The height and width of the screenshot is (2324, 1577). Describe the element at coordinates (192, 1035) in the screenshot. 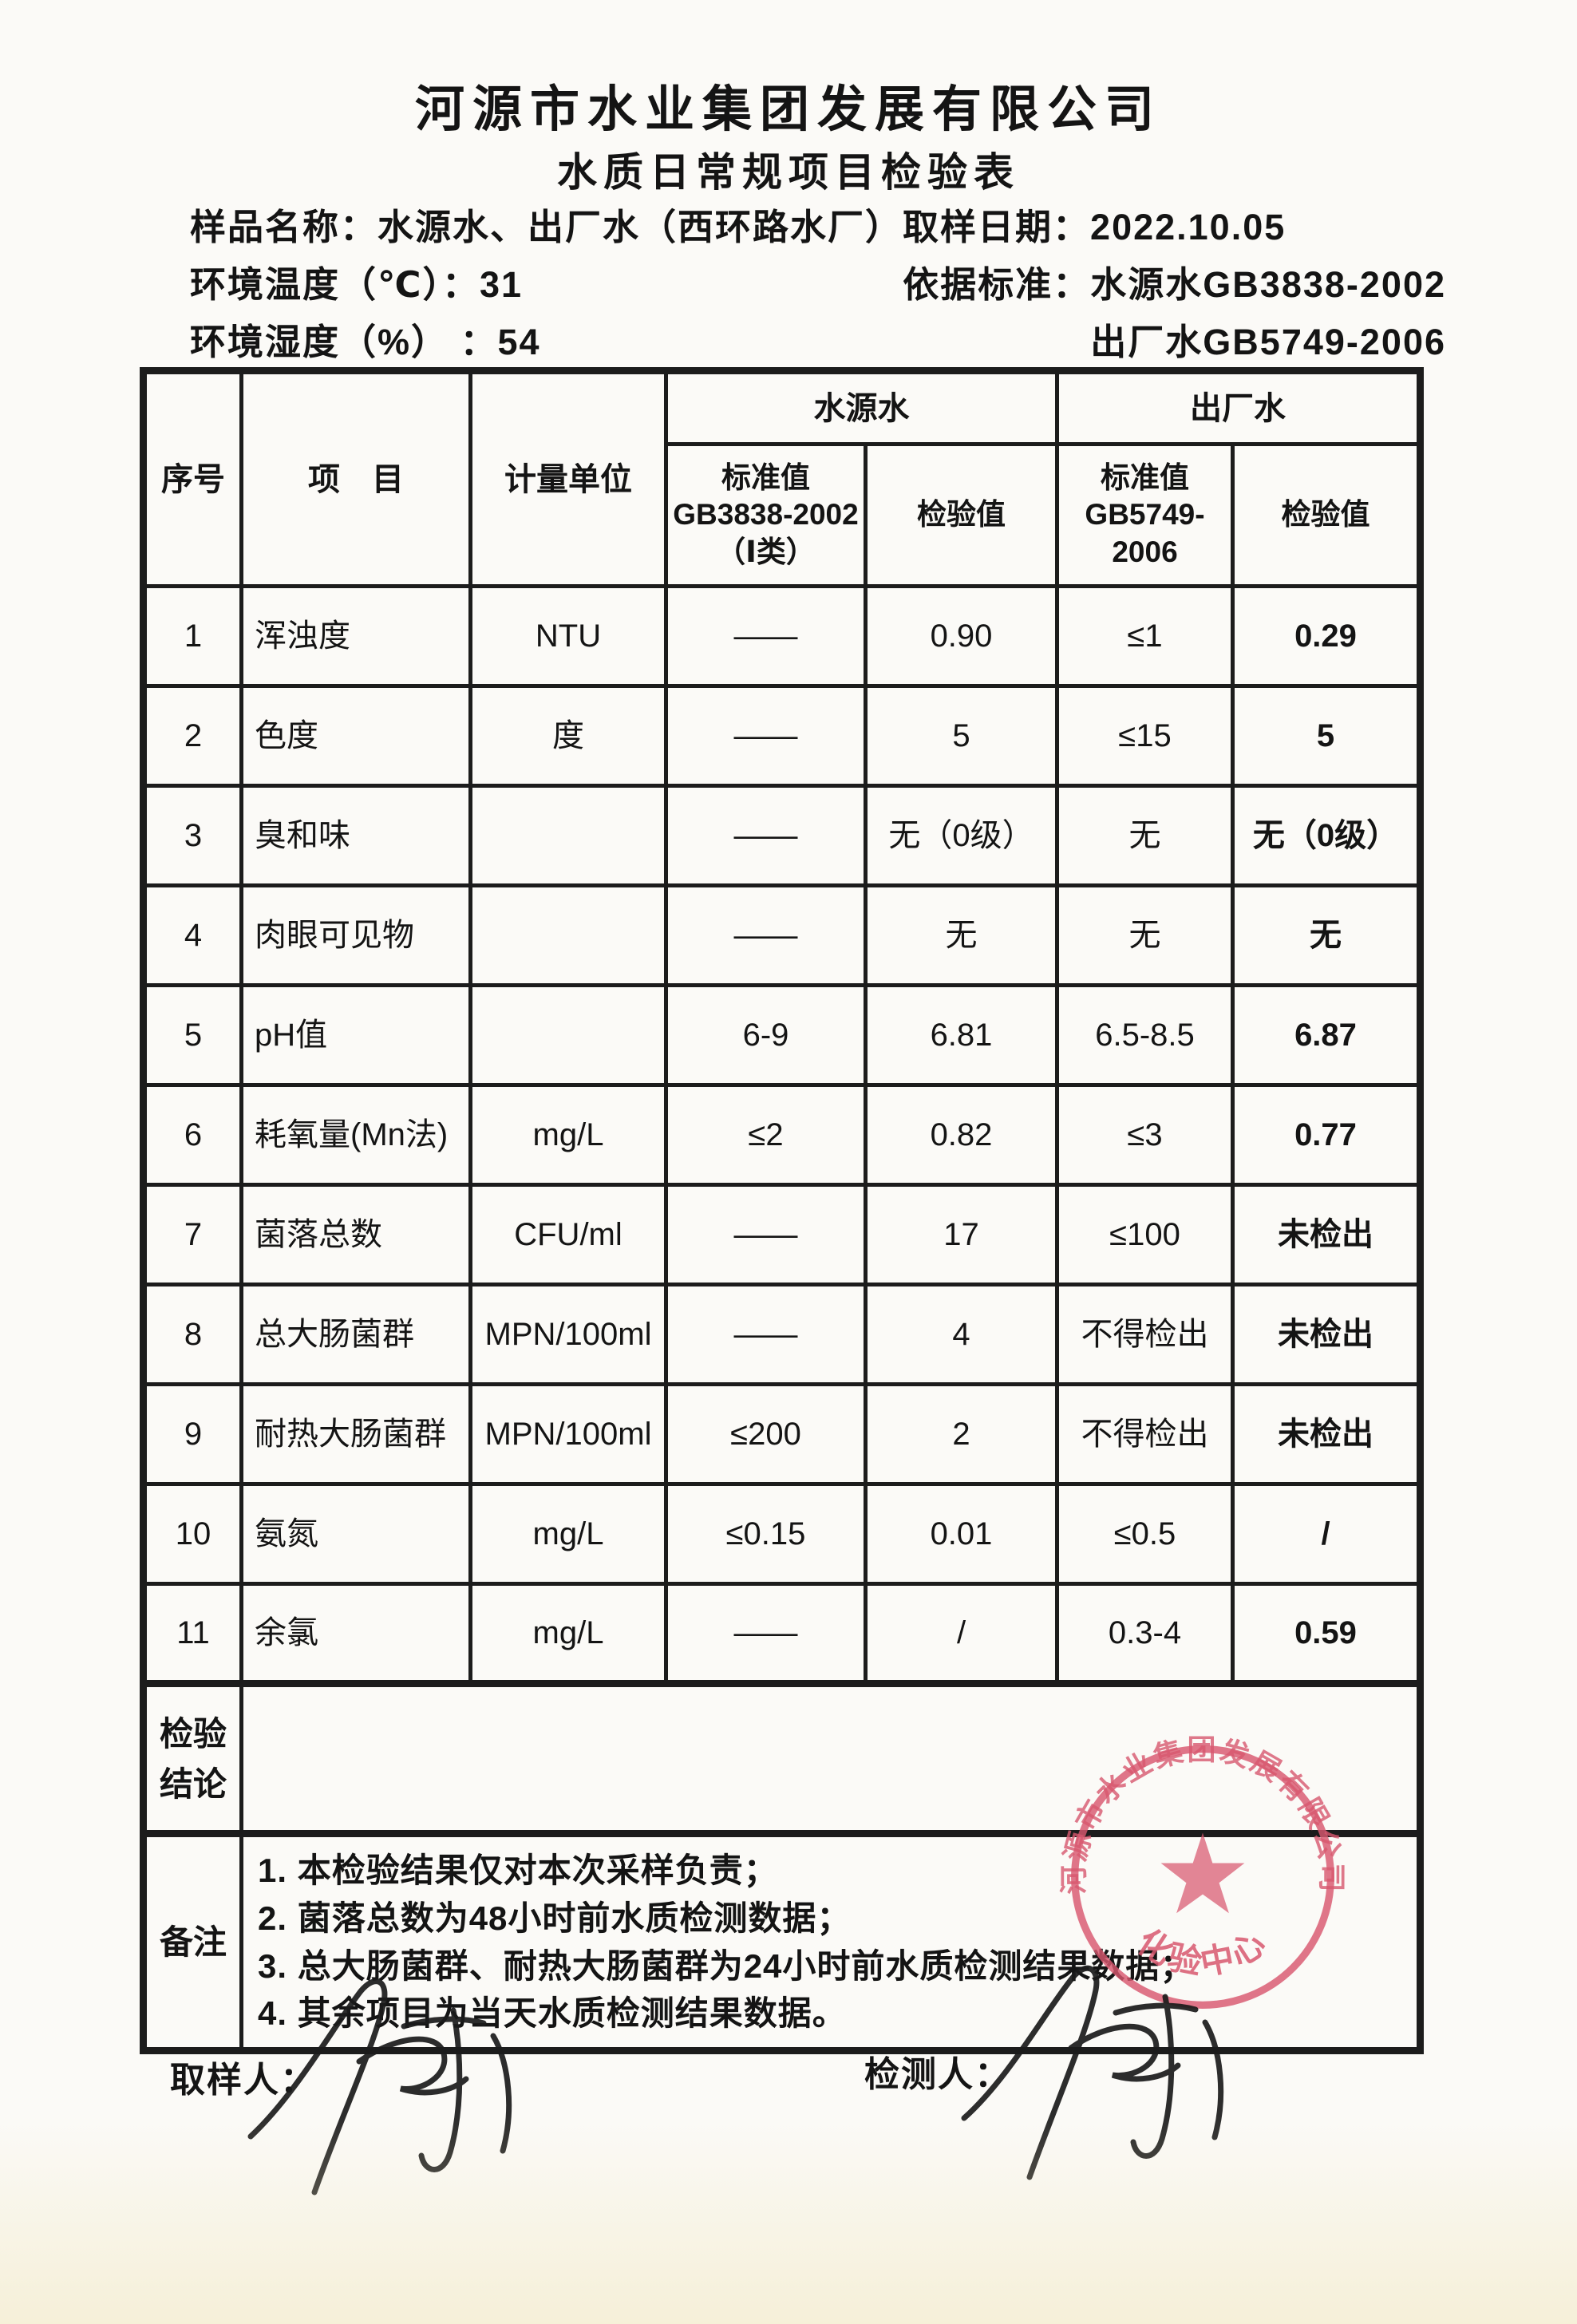

I see `cell-no: 5` at that location.